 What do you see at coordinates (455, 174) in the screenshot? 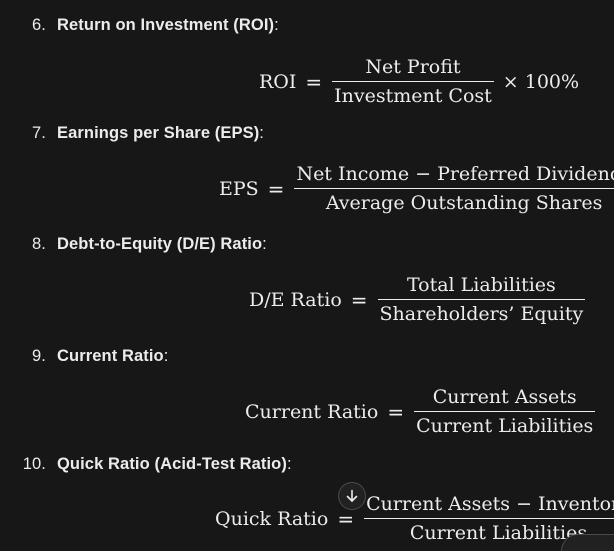
I see `fraction-numerator: Net Income − Preferred Dividends` at bounding box center [455, 174].